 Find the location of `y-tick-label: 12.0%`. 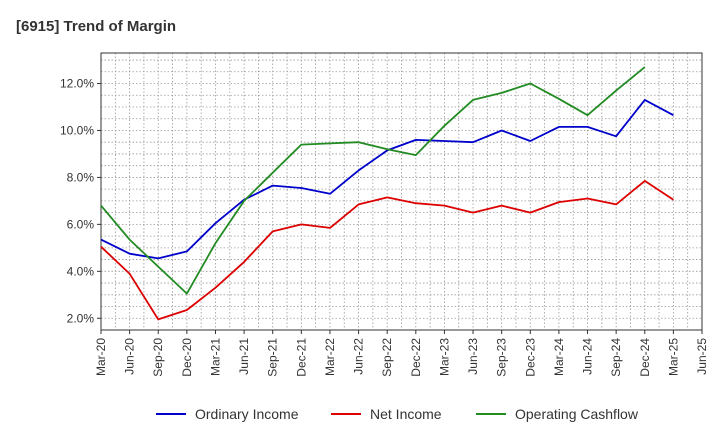

y-tick-label: 12.0% is located at coordinates (77, 84).